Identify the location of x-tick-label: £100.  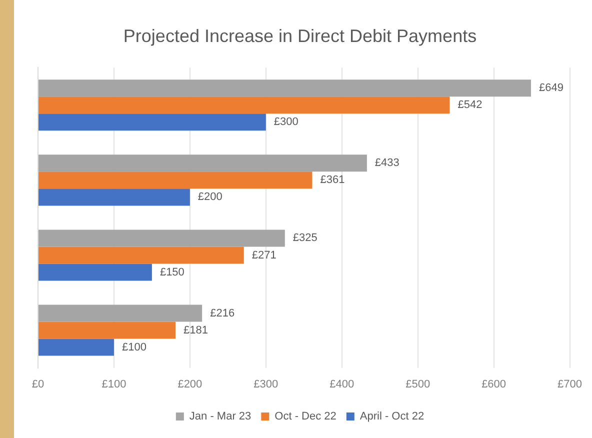
(114, 384).